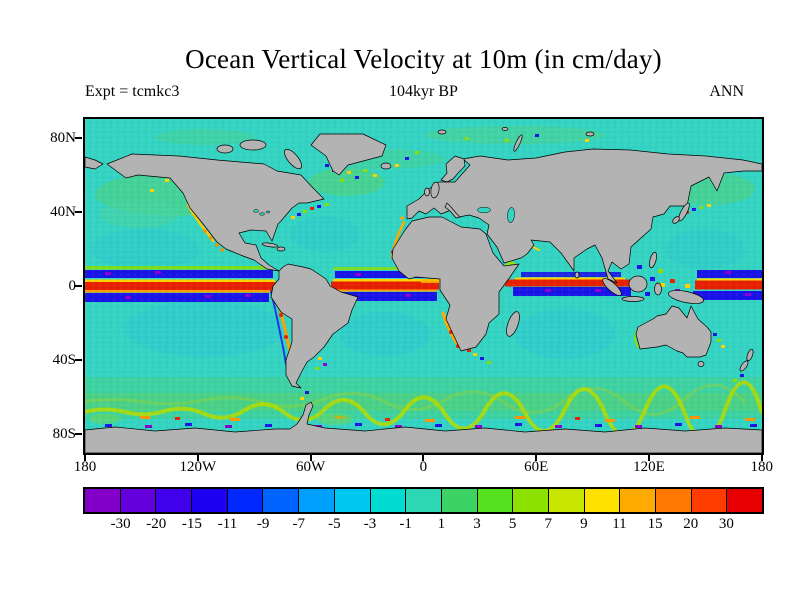 This screenshot has width=800, height=600. I want to click on cuba, so click(270, 245).